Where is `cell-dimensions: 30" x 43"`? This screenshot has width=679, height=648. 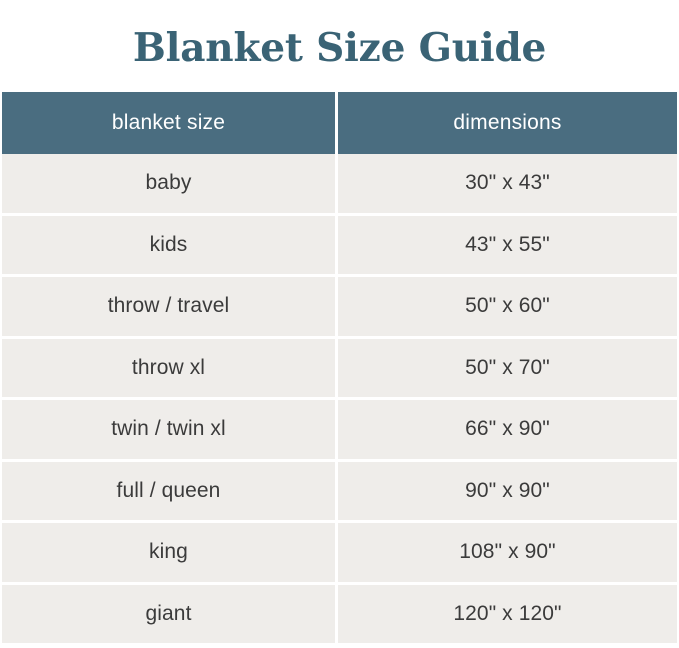
cell-dimensions: 30" x 43" is located at coordinates (507, 185).